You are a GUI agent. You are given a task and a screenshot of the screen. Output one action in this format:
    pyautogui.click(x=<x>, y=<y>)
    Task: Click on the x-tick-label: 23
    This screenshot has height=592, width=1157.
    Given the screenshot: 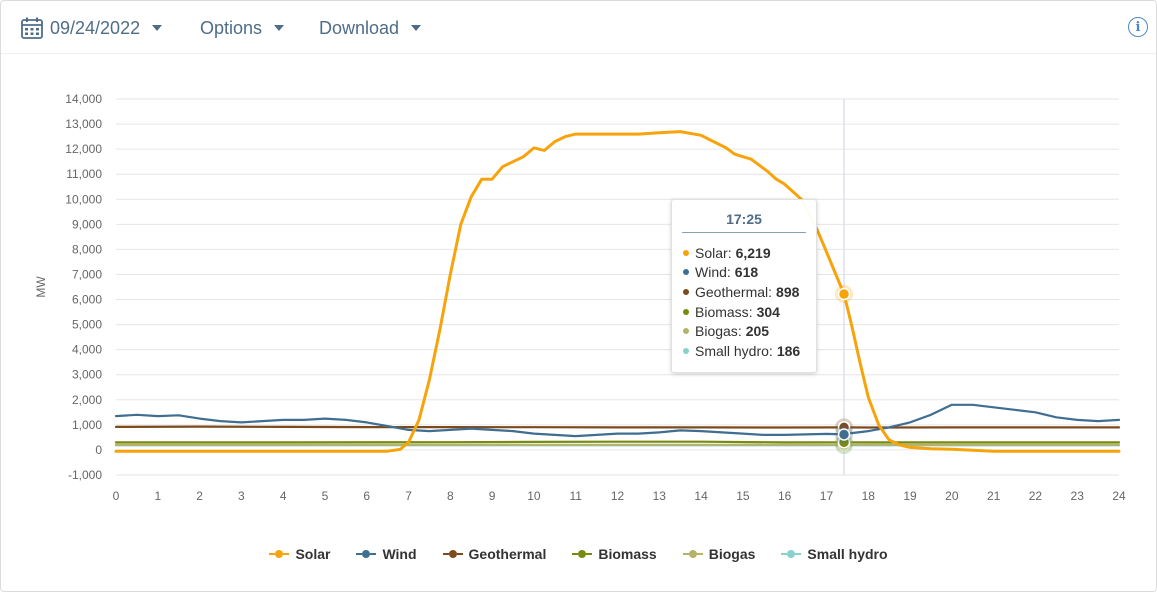 What is the action you would take?
    pyautogui.click(x=1078, y=496)
    